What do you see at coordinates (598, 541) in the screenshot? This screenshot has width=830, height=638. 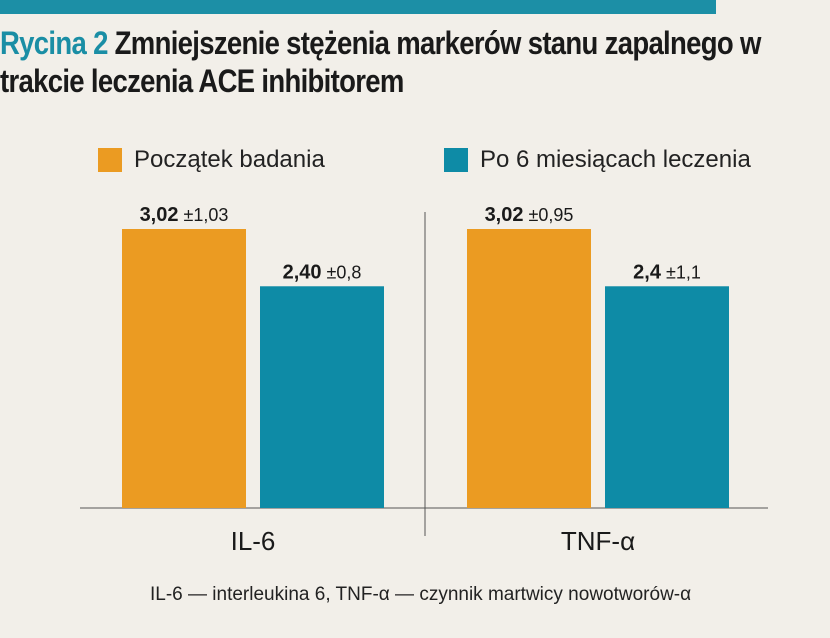 I see `x-tick-label-2: TNF-α` at bounding box center [598, 541].